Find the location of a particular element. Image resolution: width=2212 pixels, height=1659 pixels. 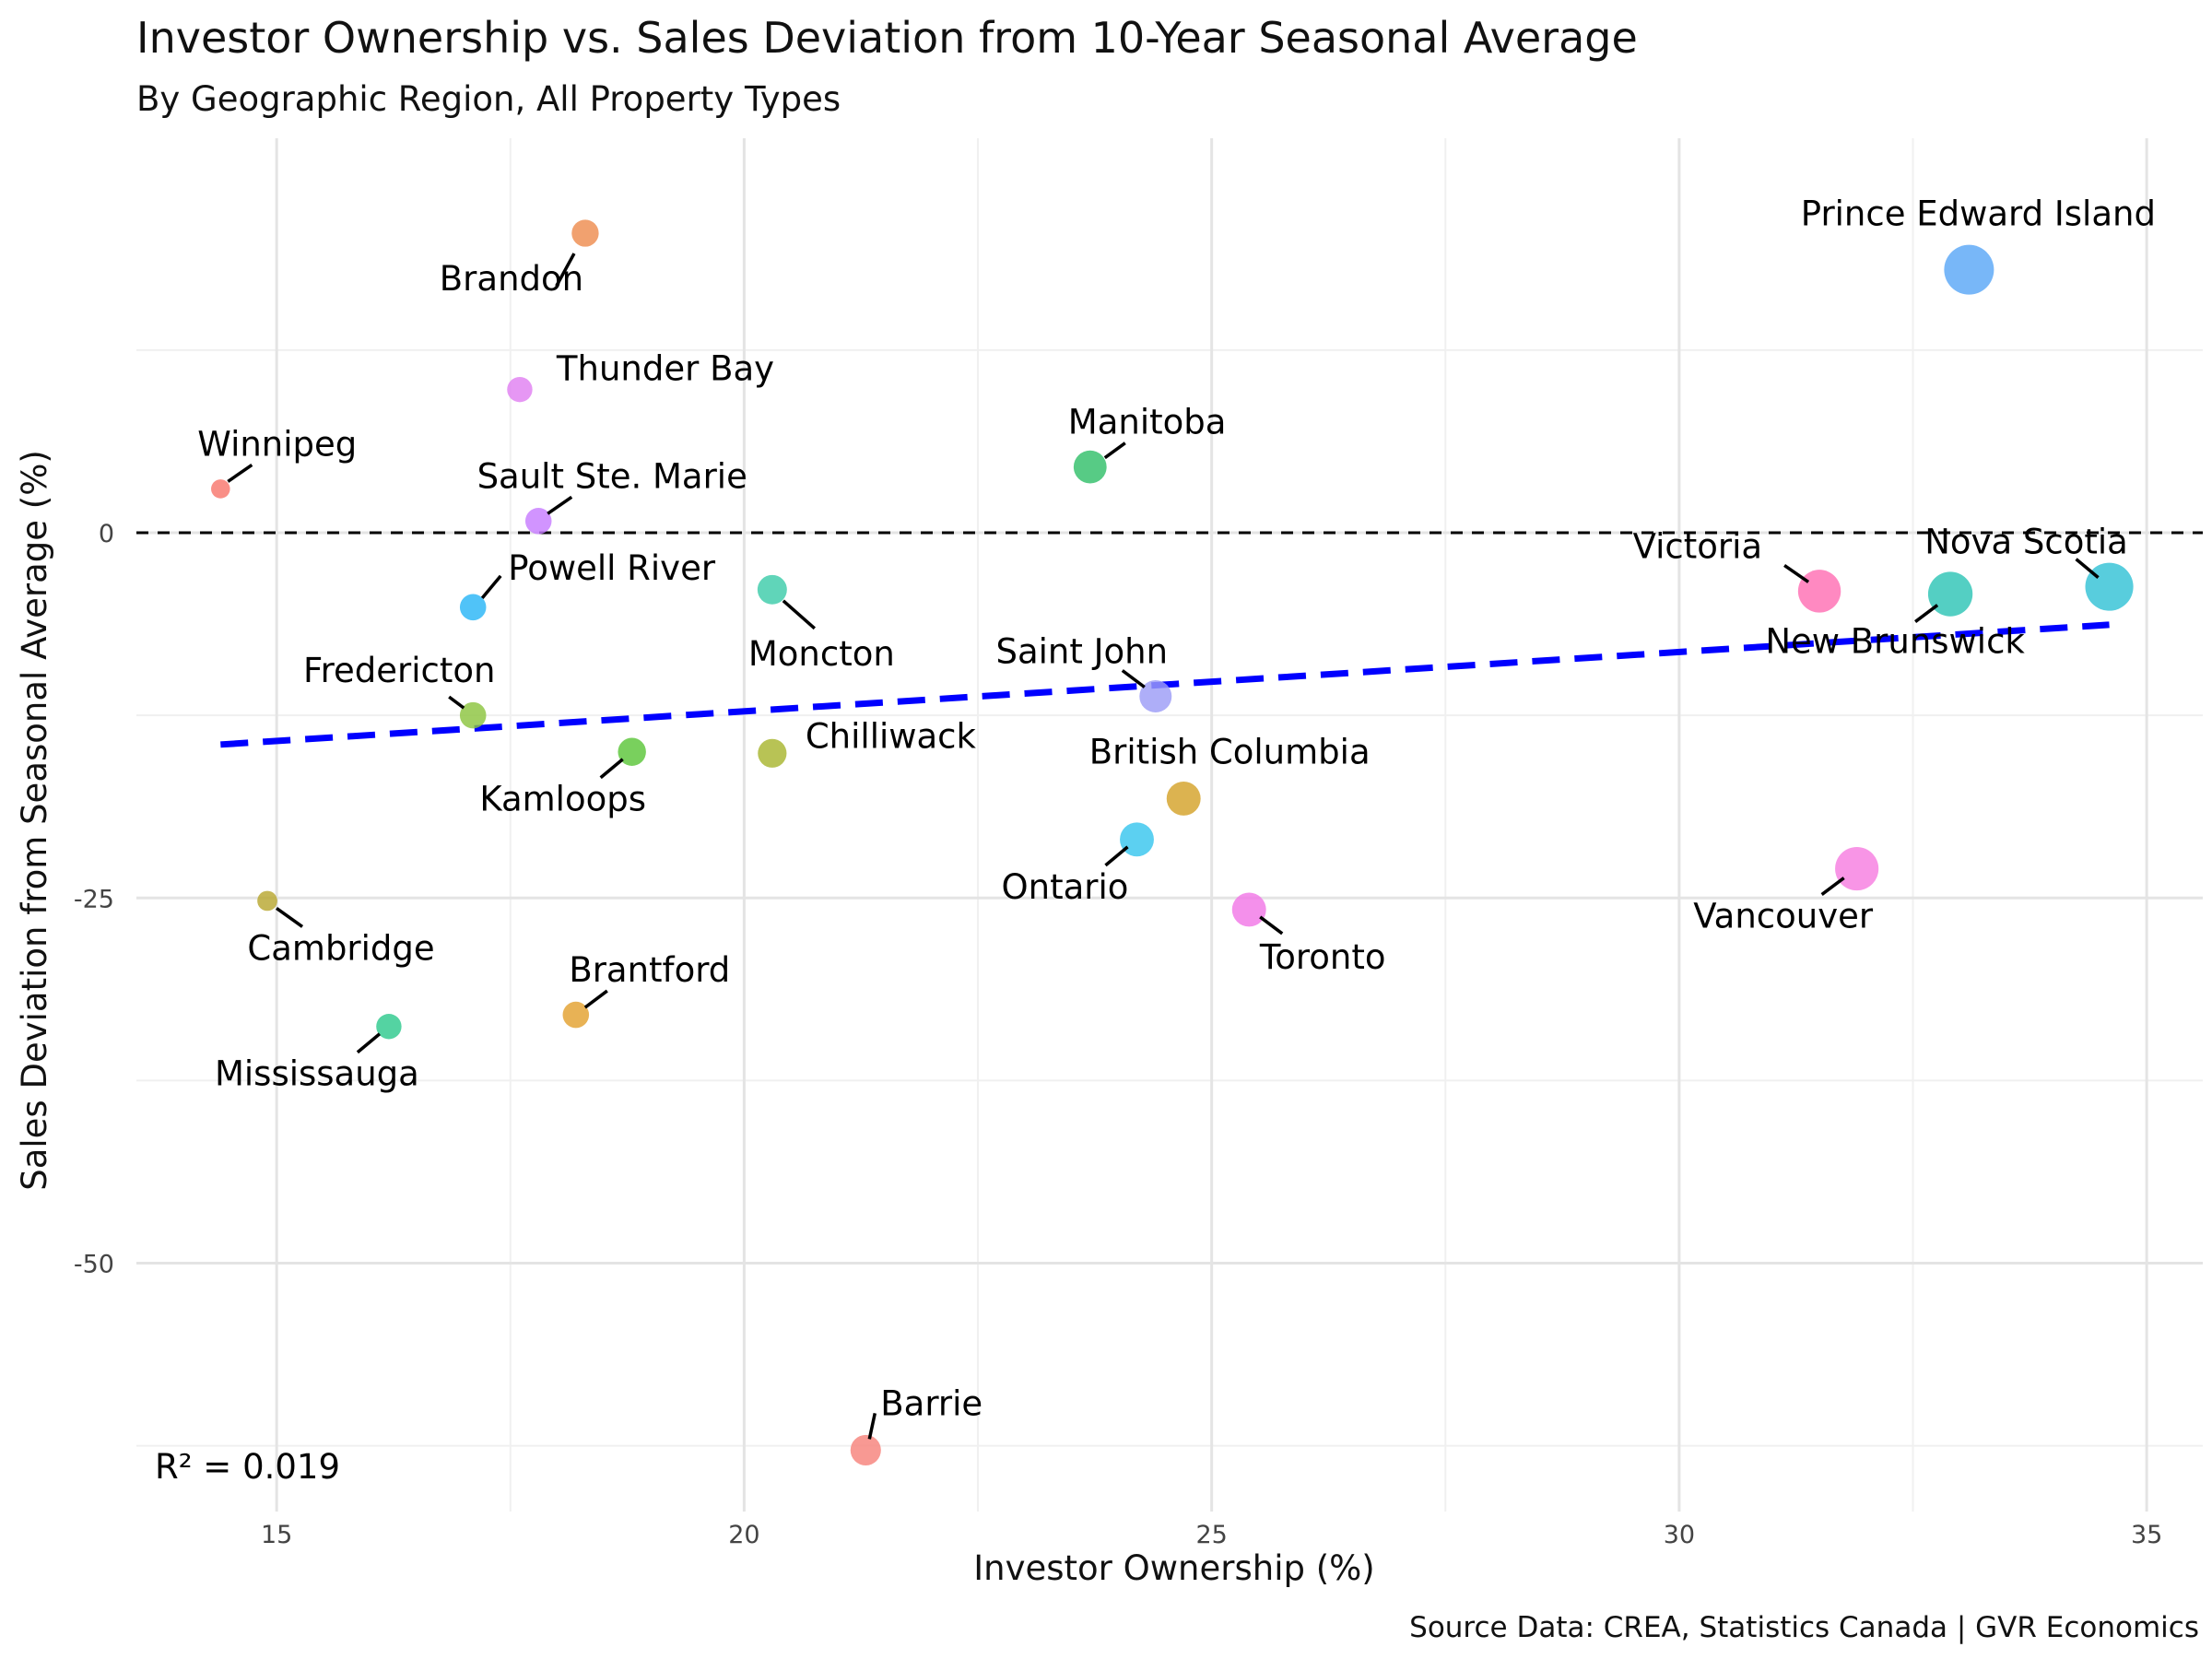

x-axis-label: Investor Ownership (%) is located at coordinates (1174, 1568).